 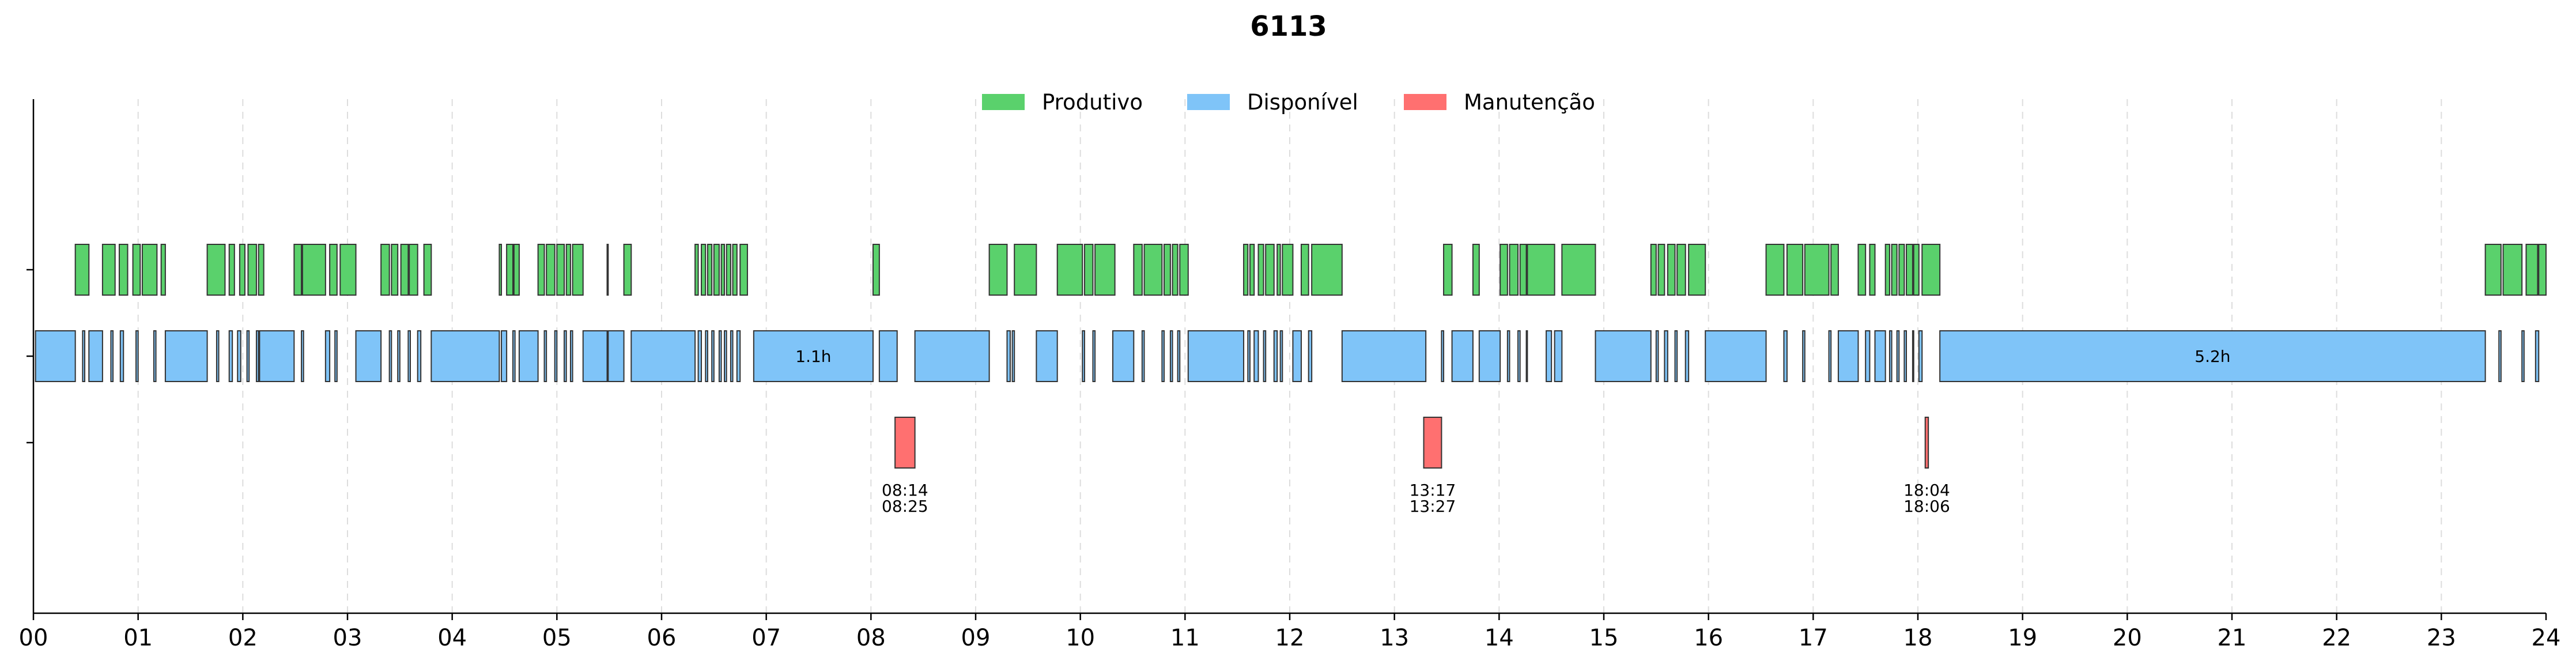 What do you see at coordinates (1433, 507) in the screenshot?
I see `maintenance-end-label: 13:27` at bounding box center [1433, 507].